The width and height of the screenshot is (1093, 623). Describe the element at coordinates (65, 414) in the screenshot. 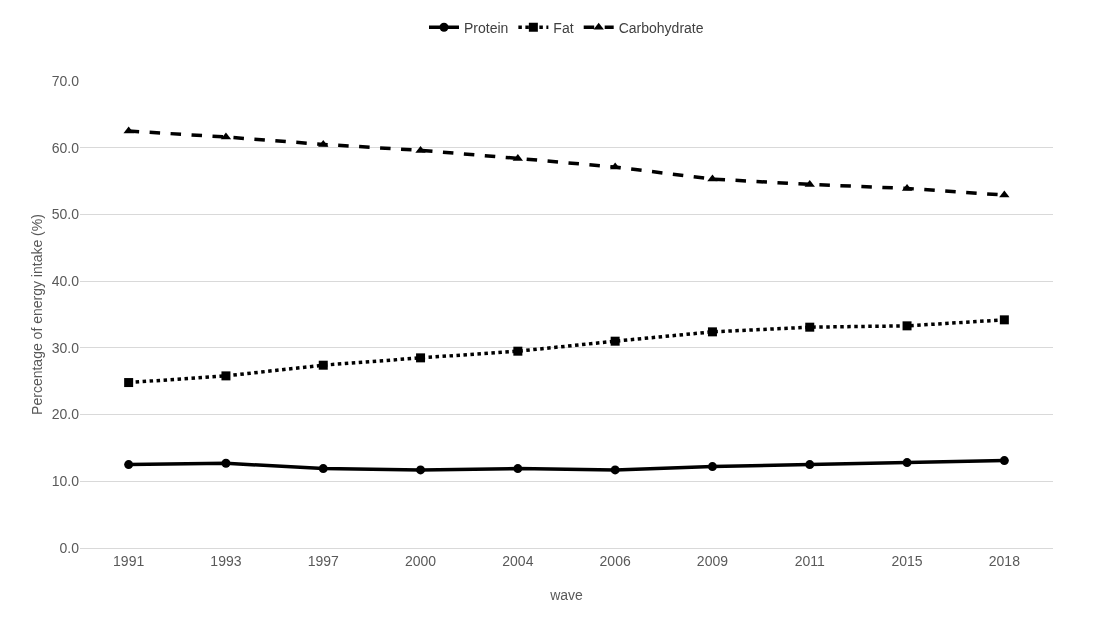

I see `y-tick-label: 20.0` at that location.